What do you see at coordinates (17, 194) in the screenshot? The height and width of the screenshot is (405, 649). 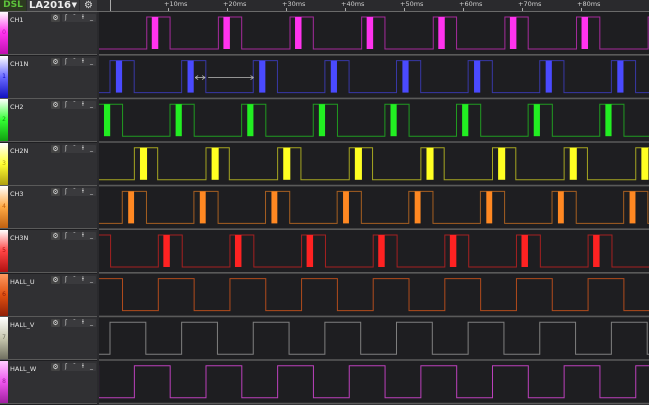 I see `channel-name: CH3` at bounding box center [17, 194].